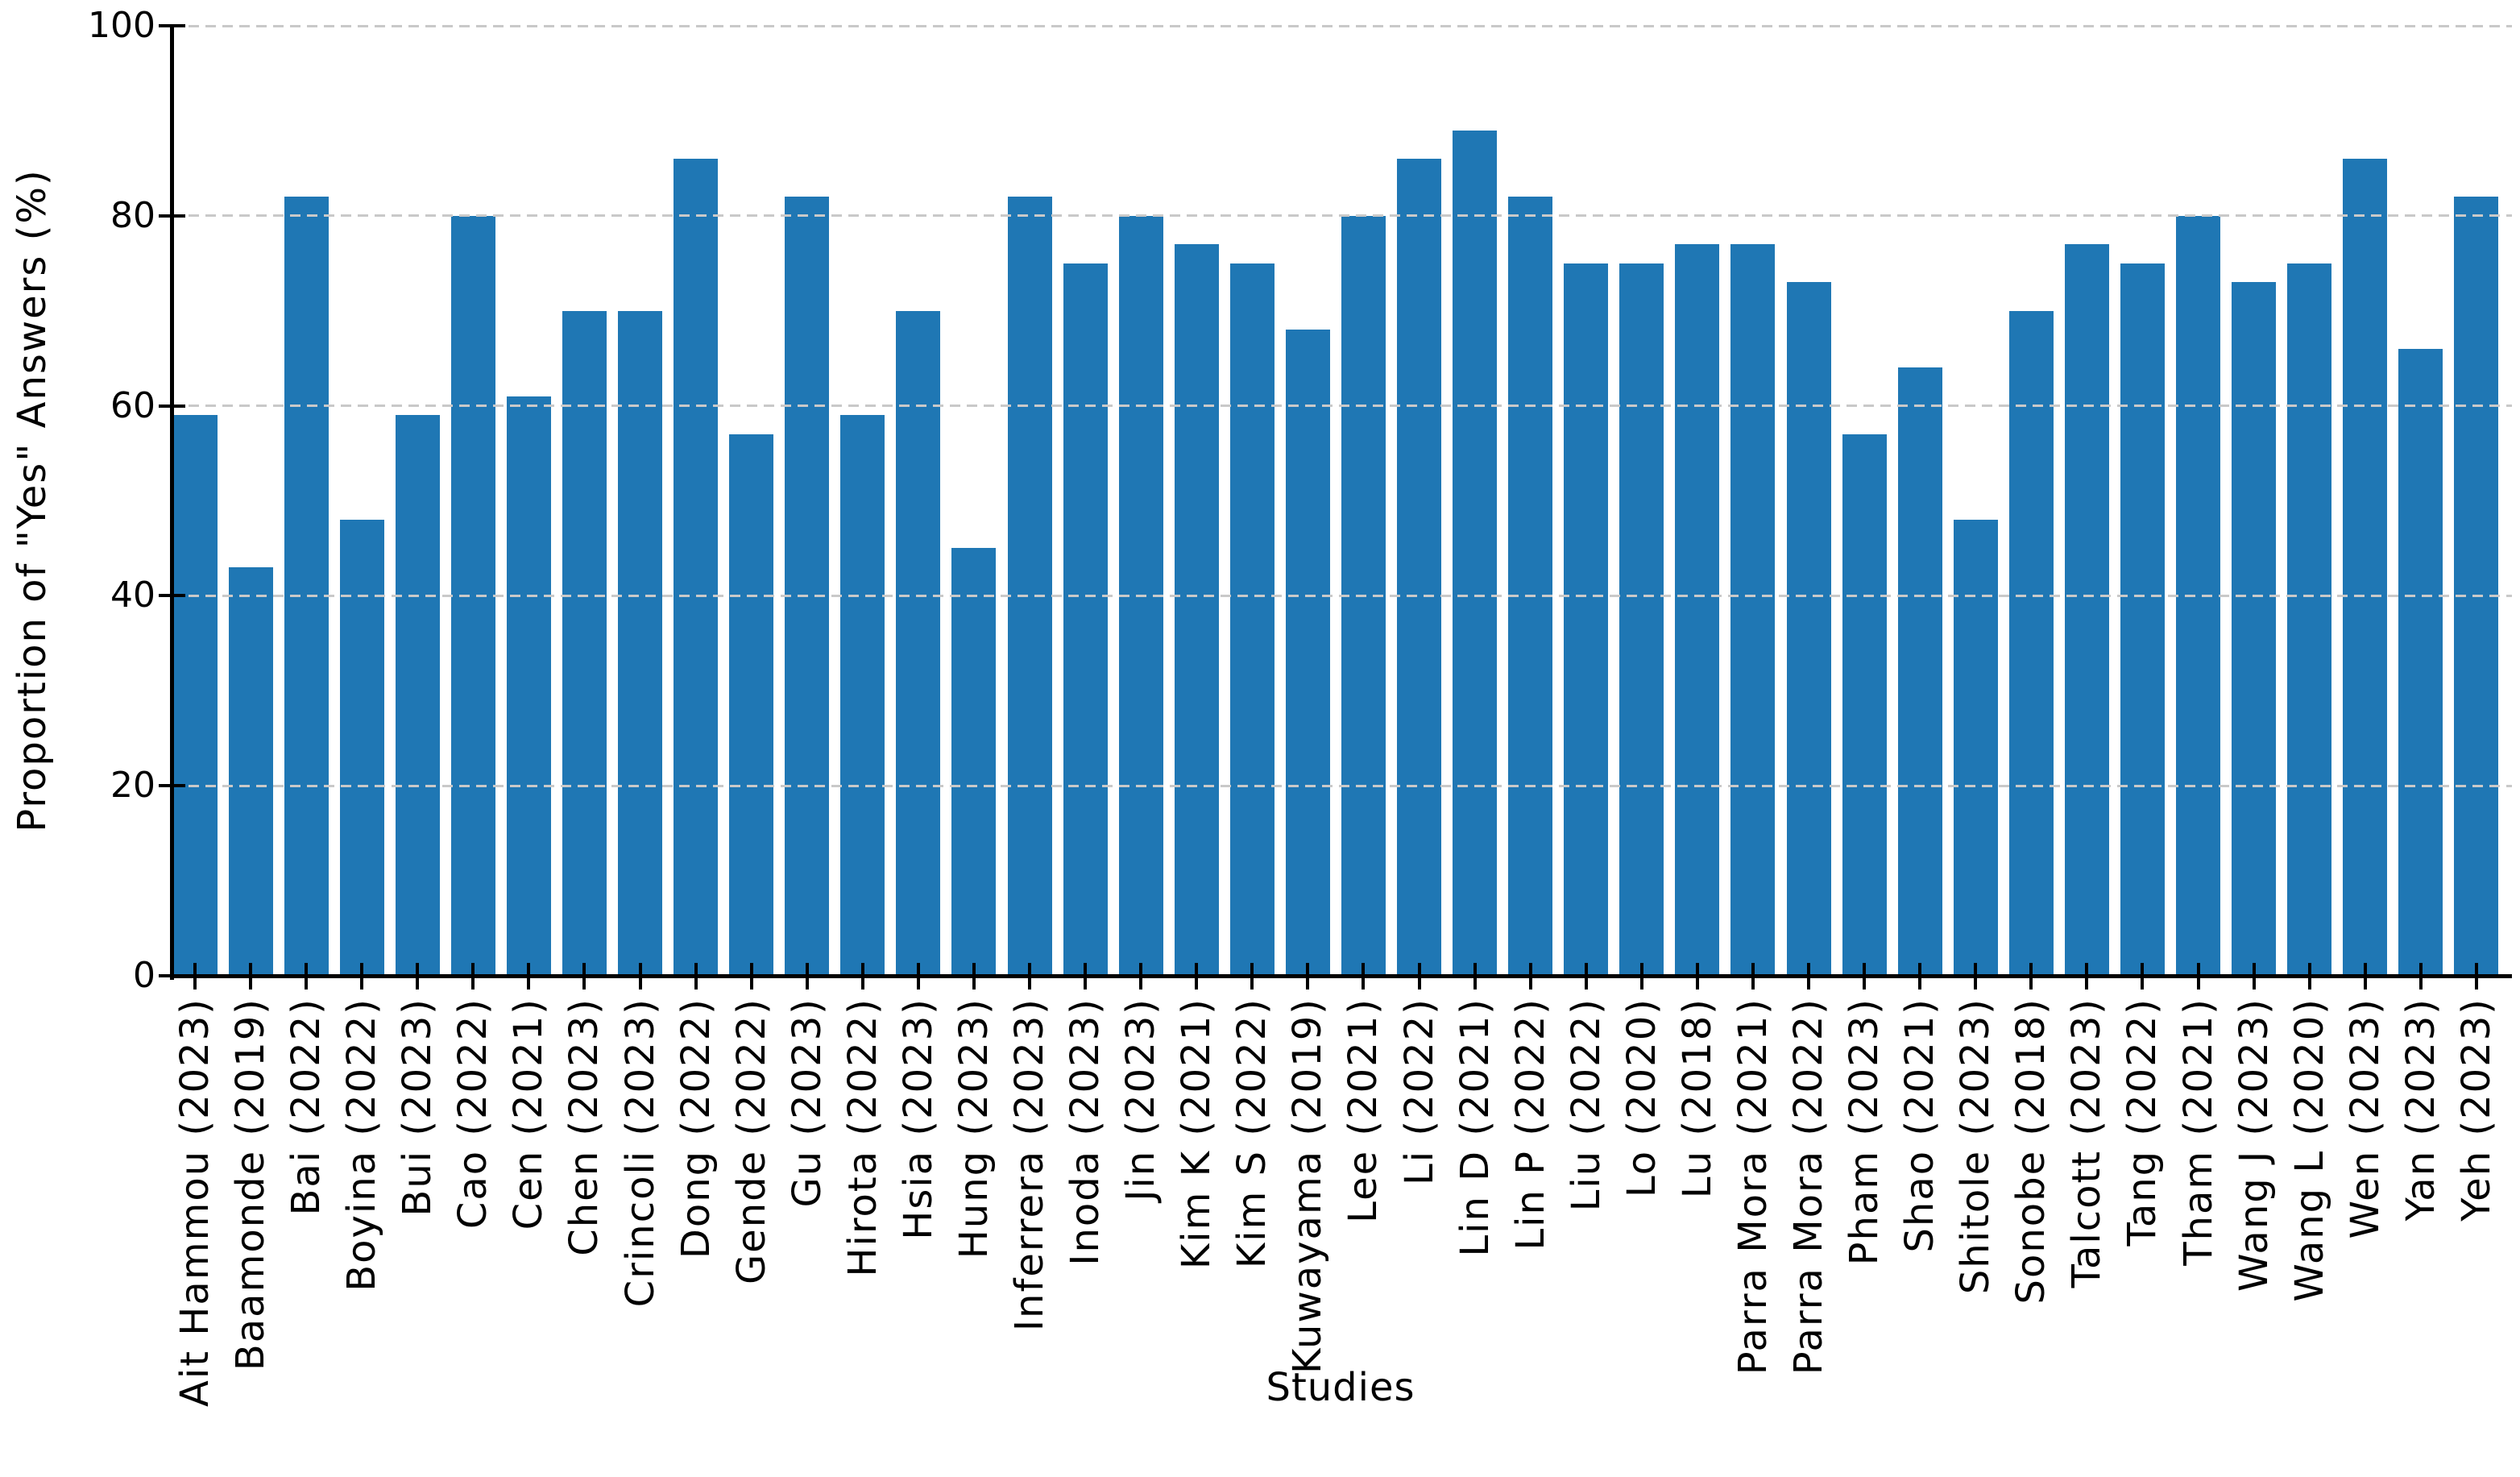 The height and width of the screenshot is (1477, 2520). I want to click on x-tick-label: Wang L (2020), so click(2309, 1150).